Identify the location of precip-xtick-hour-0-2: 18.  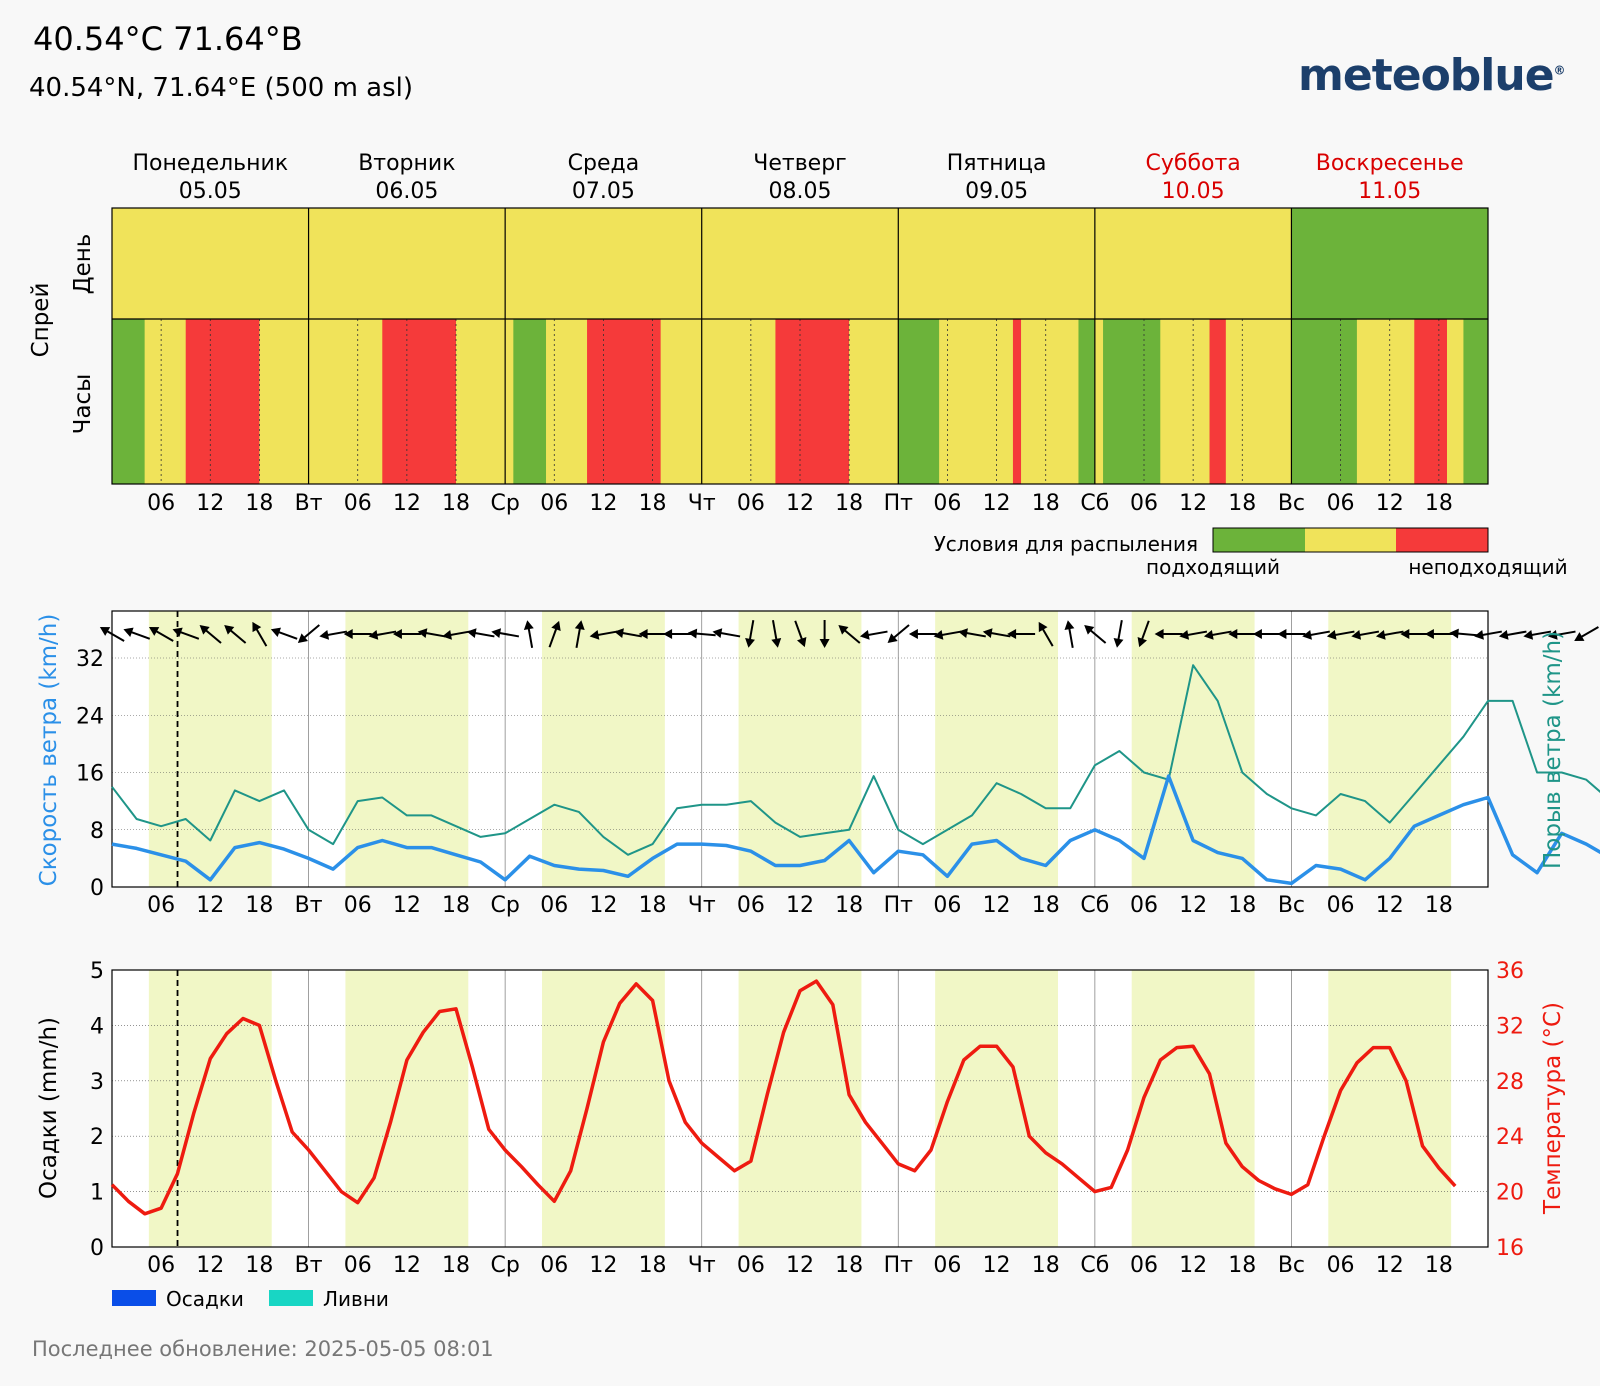
(259, 1265).